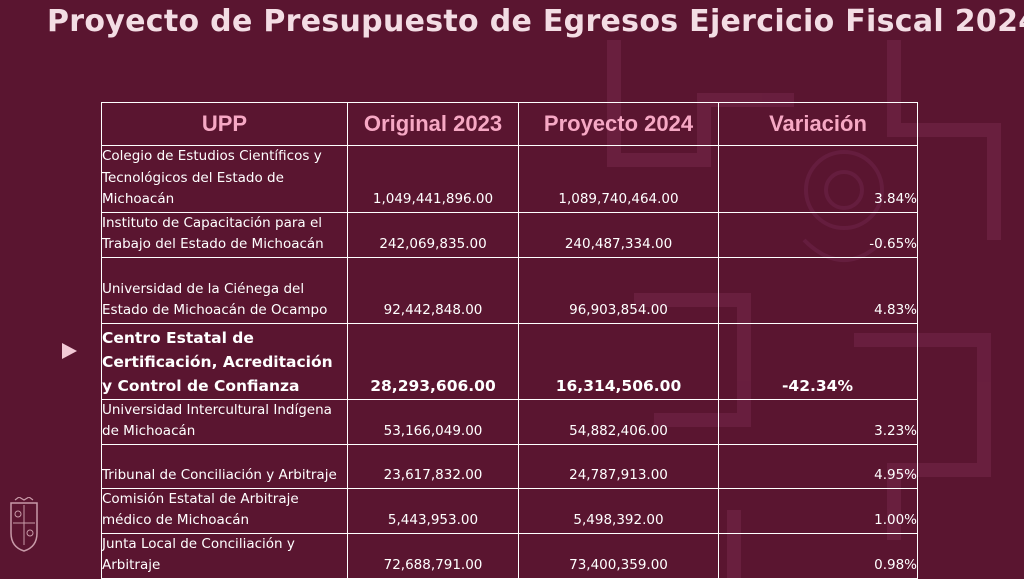  I want to click on variacion-cell: 3.23%, so click(818, 421).